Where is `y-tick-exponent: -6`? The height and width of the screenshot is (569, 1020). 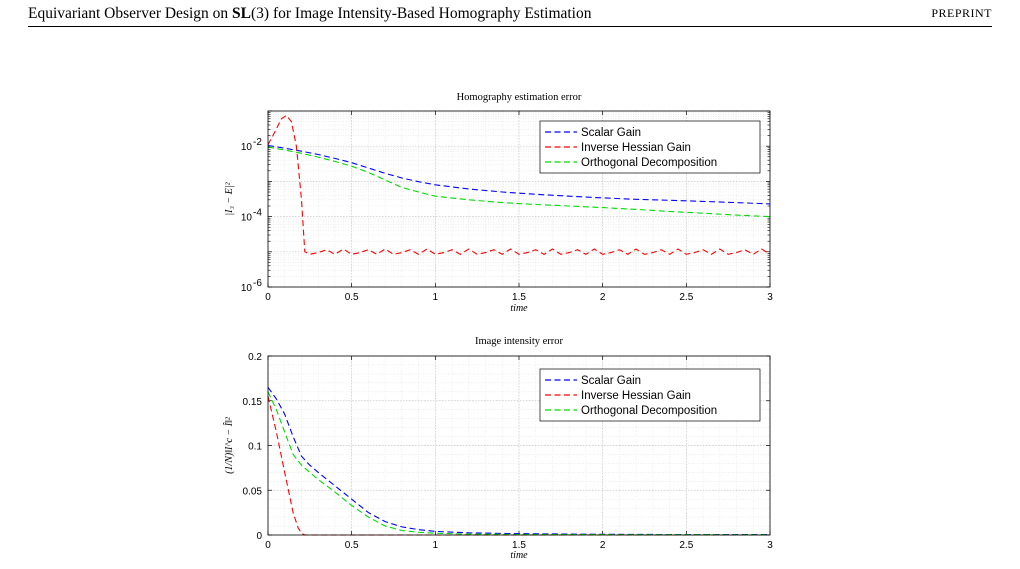 y-tick-exponent: -6 is located at coordinates (257, 283).